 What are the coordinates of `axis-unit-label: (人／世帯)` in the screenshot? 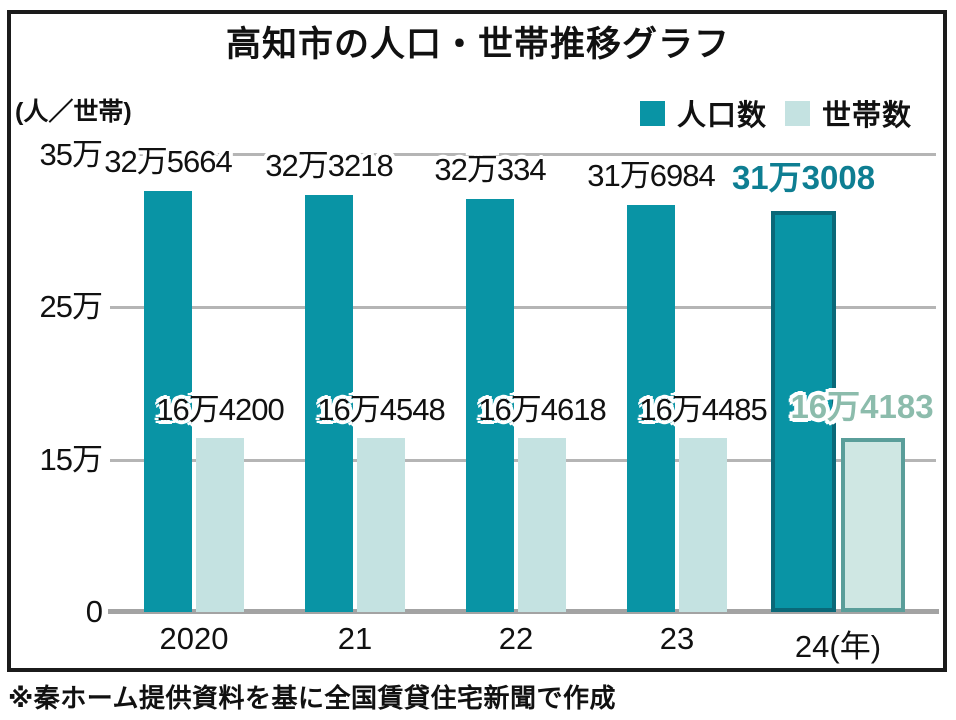 It's located at (73, 112).